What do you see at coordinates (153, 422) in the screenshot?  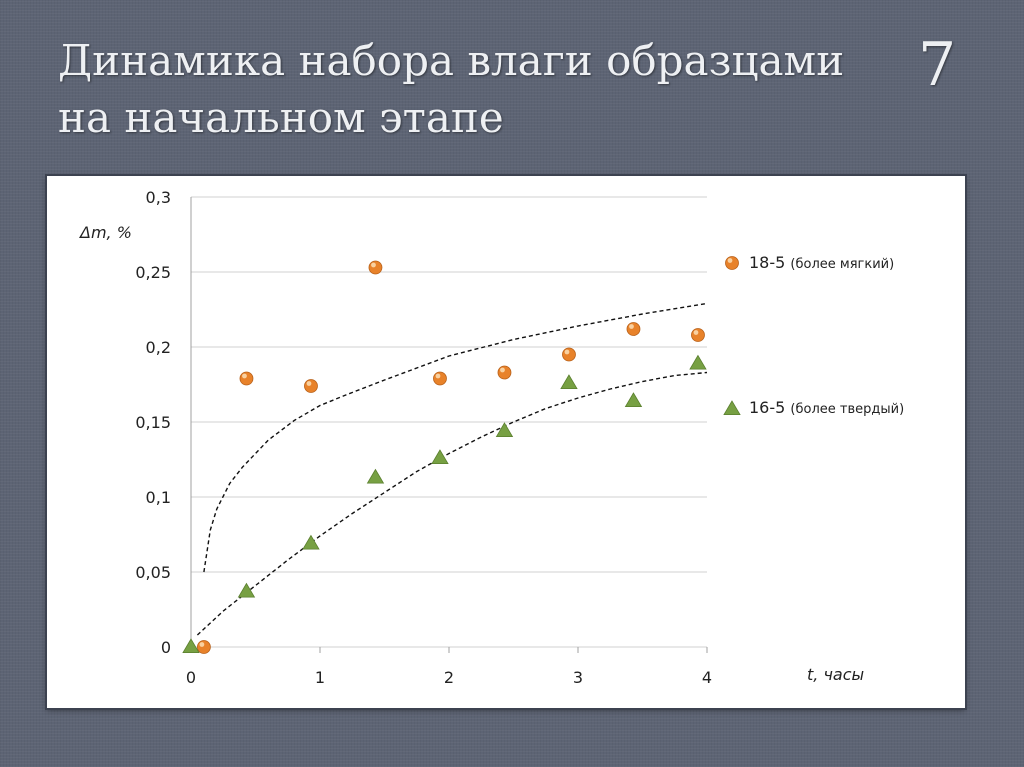 I see `y-tick-label: 0,15` at bounding box center [153, 422].